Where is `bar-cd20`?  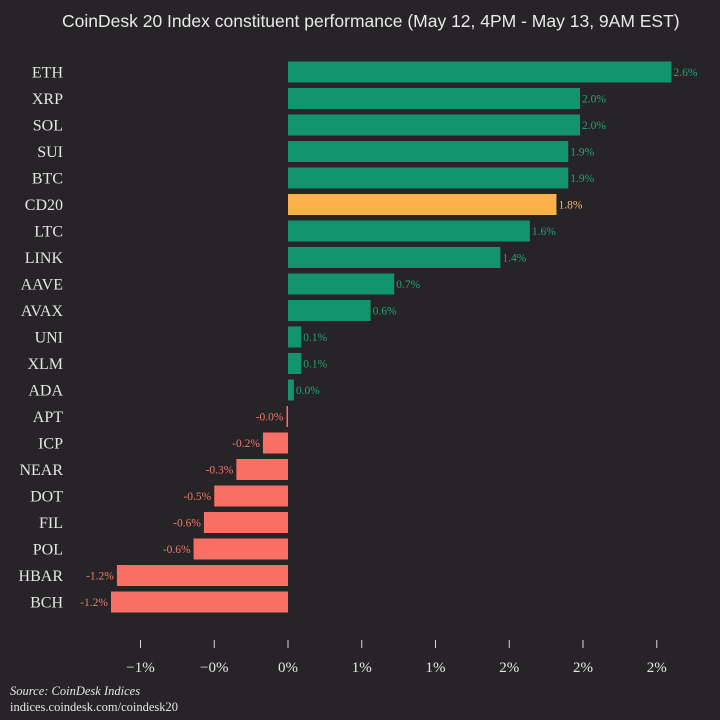
bar-cd20 is located at coordinates (422, 204).